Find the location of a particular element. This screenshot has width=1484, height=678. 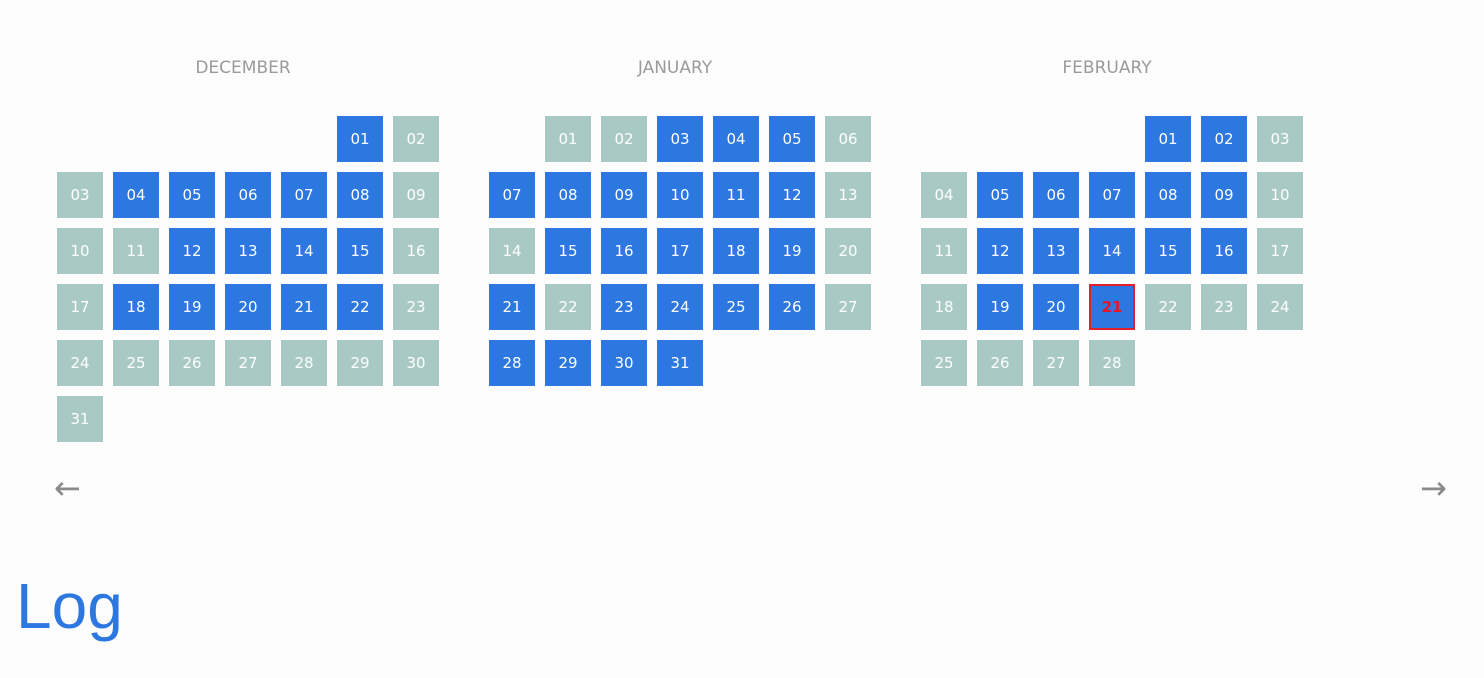

next-arrow-icon: → is located at coordinates (1433, 488).